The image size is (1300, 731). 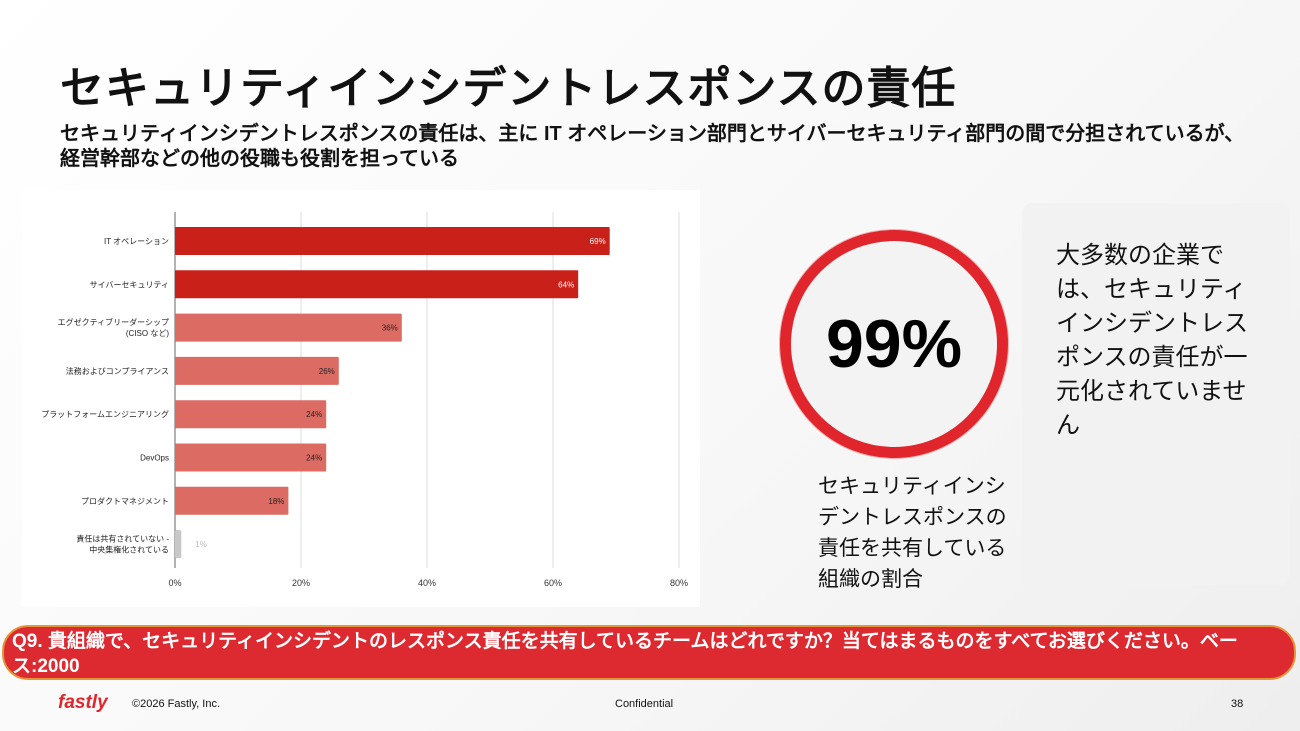 What do you see at coordinates (912, 533) in the screenshot?
I see `highlight-caption: セキュリティインシデントレスポンスの責任を共有している組織の割合` at bounding box center [912, 533].